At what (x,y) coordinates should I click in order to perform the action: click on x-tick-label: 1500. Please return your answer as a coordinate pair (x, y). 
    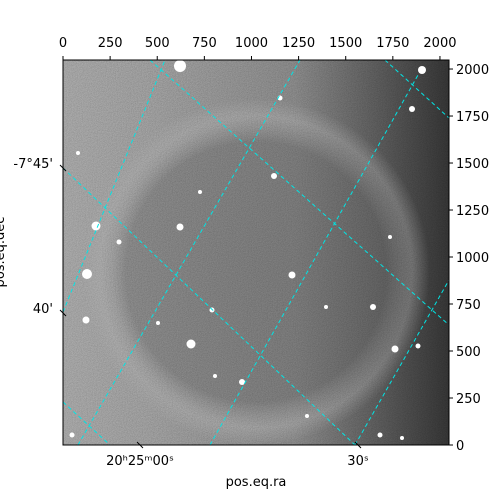
    Looking at the image, I should click on (345, 43).